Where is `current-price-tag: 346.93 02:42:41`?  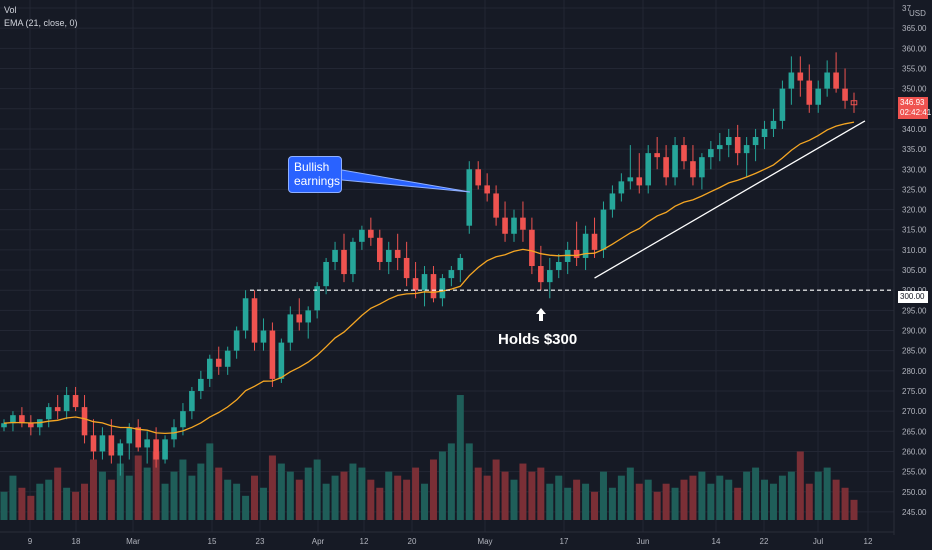 current-price-tag: 346.93 02:42:41 is located at coordinates (914, 108).